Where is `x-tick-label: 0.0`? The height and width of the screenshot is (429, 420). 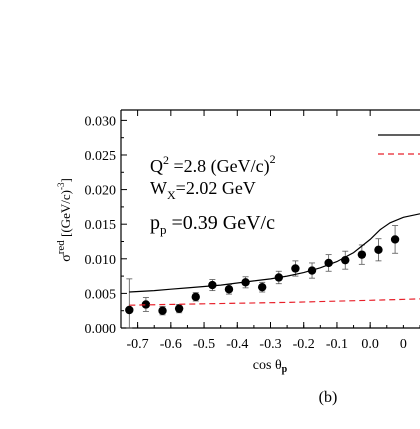 x-tick-label: 0.0 is located at coordinates (370, 344).